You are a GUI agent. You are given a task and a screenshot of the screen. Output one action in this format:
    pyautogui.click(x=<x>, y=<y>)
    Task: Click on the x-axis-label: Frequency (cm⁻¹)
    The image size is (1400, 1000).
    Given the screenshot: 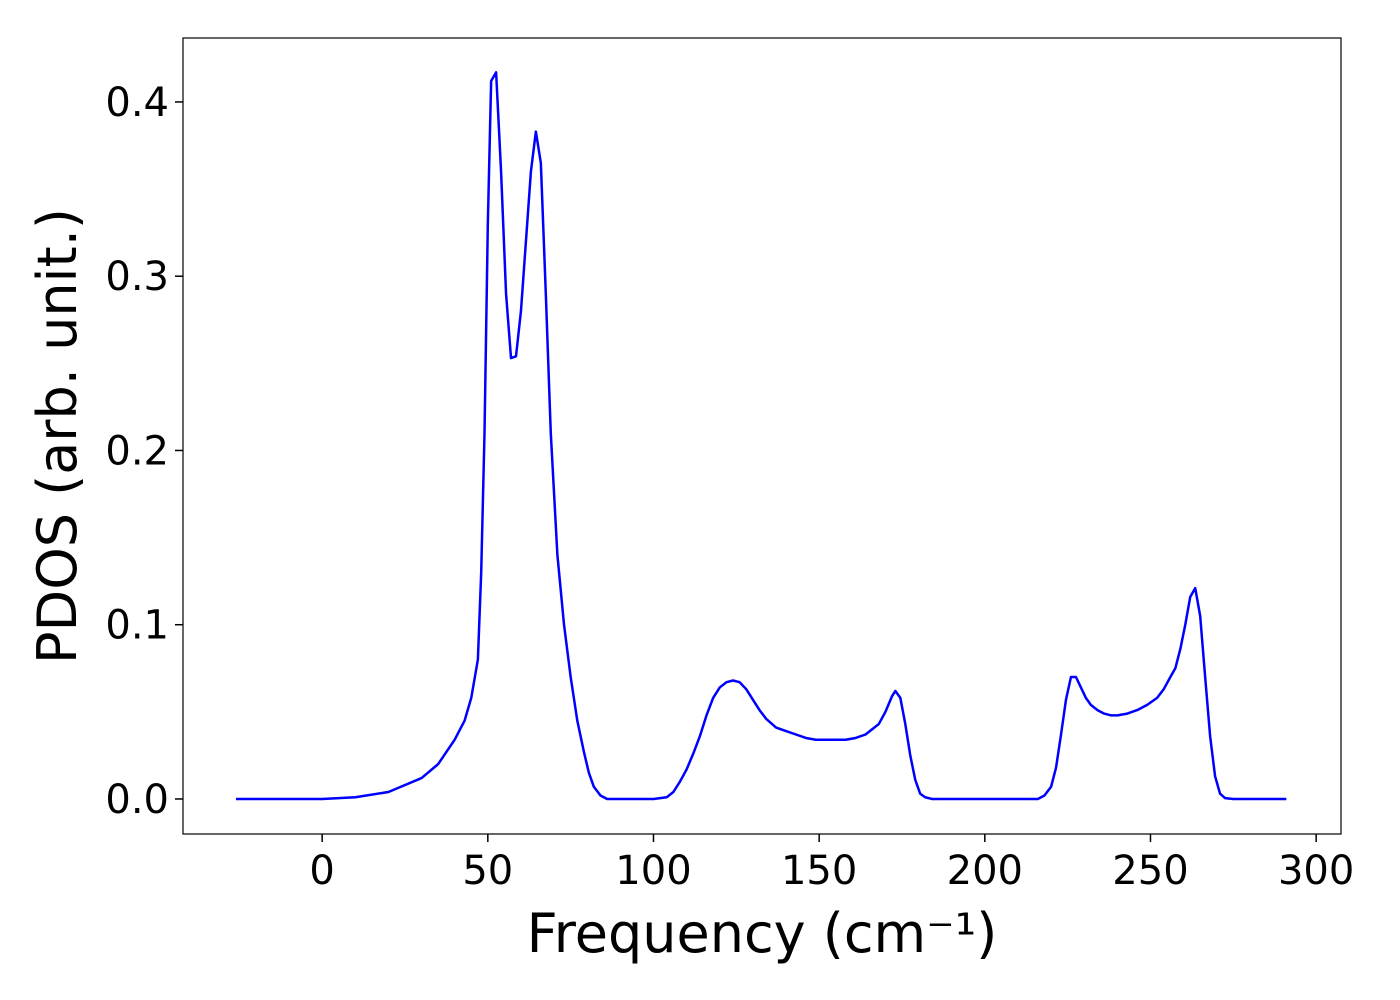 What is the action you would take?
    pyautogui.click(x=762, y=933)
    